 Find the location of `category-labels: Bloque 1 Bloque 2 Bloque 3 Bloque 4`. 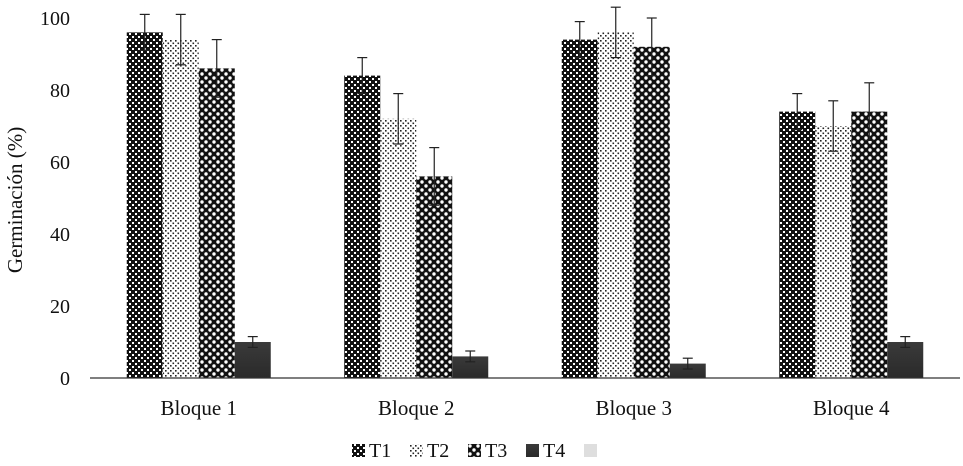

category-labels: Bloque 1 Bloque 2 Bloque 3 Bloque 4 is located at coordinates (525, 408).